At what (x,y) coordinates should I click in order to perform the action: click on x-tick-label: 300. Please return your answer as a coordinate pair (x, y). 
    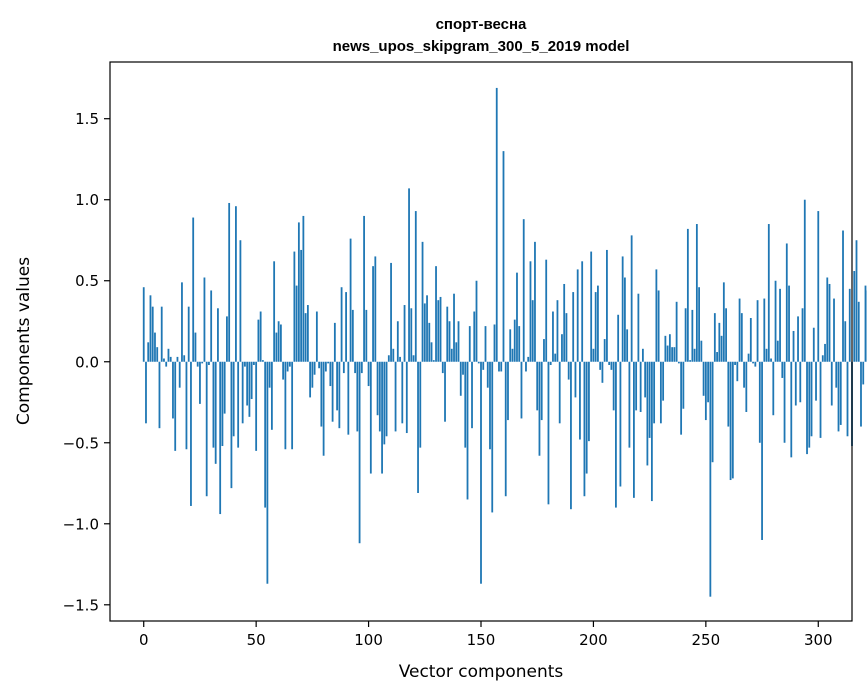
    Looking at the image, I should click on (818, 640).